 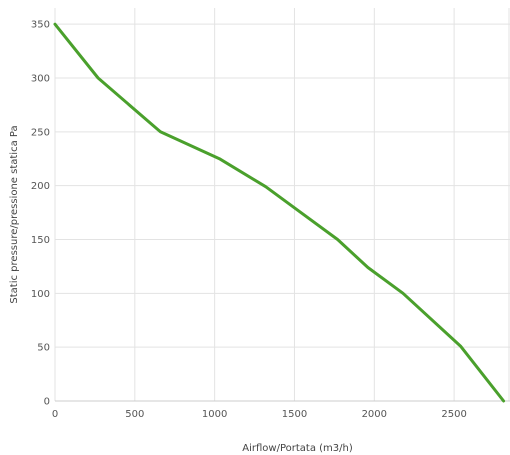 What do you see at coordinates (40, 25) in the screenshot?
I see `y-tick-label: 350` at bounding box center [40, 25].